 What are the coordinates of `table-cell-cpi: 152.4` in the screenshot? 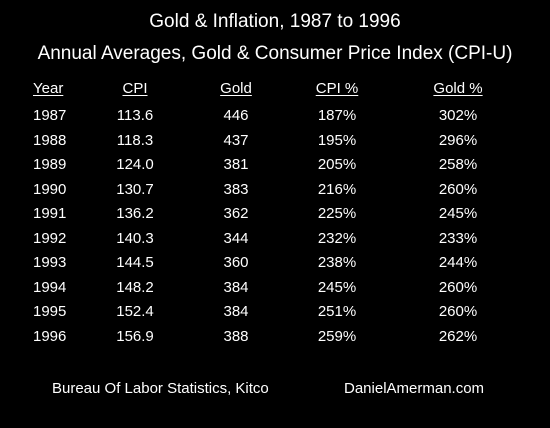 It's located at (135, 311).